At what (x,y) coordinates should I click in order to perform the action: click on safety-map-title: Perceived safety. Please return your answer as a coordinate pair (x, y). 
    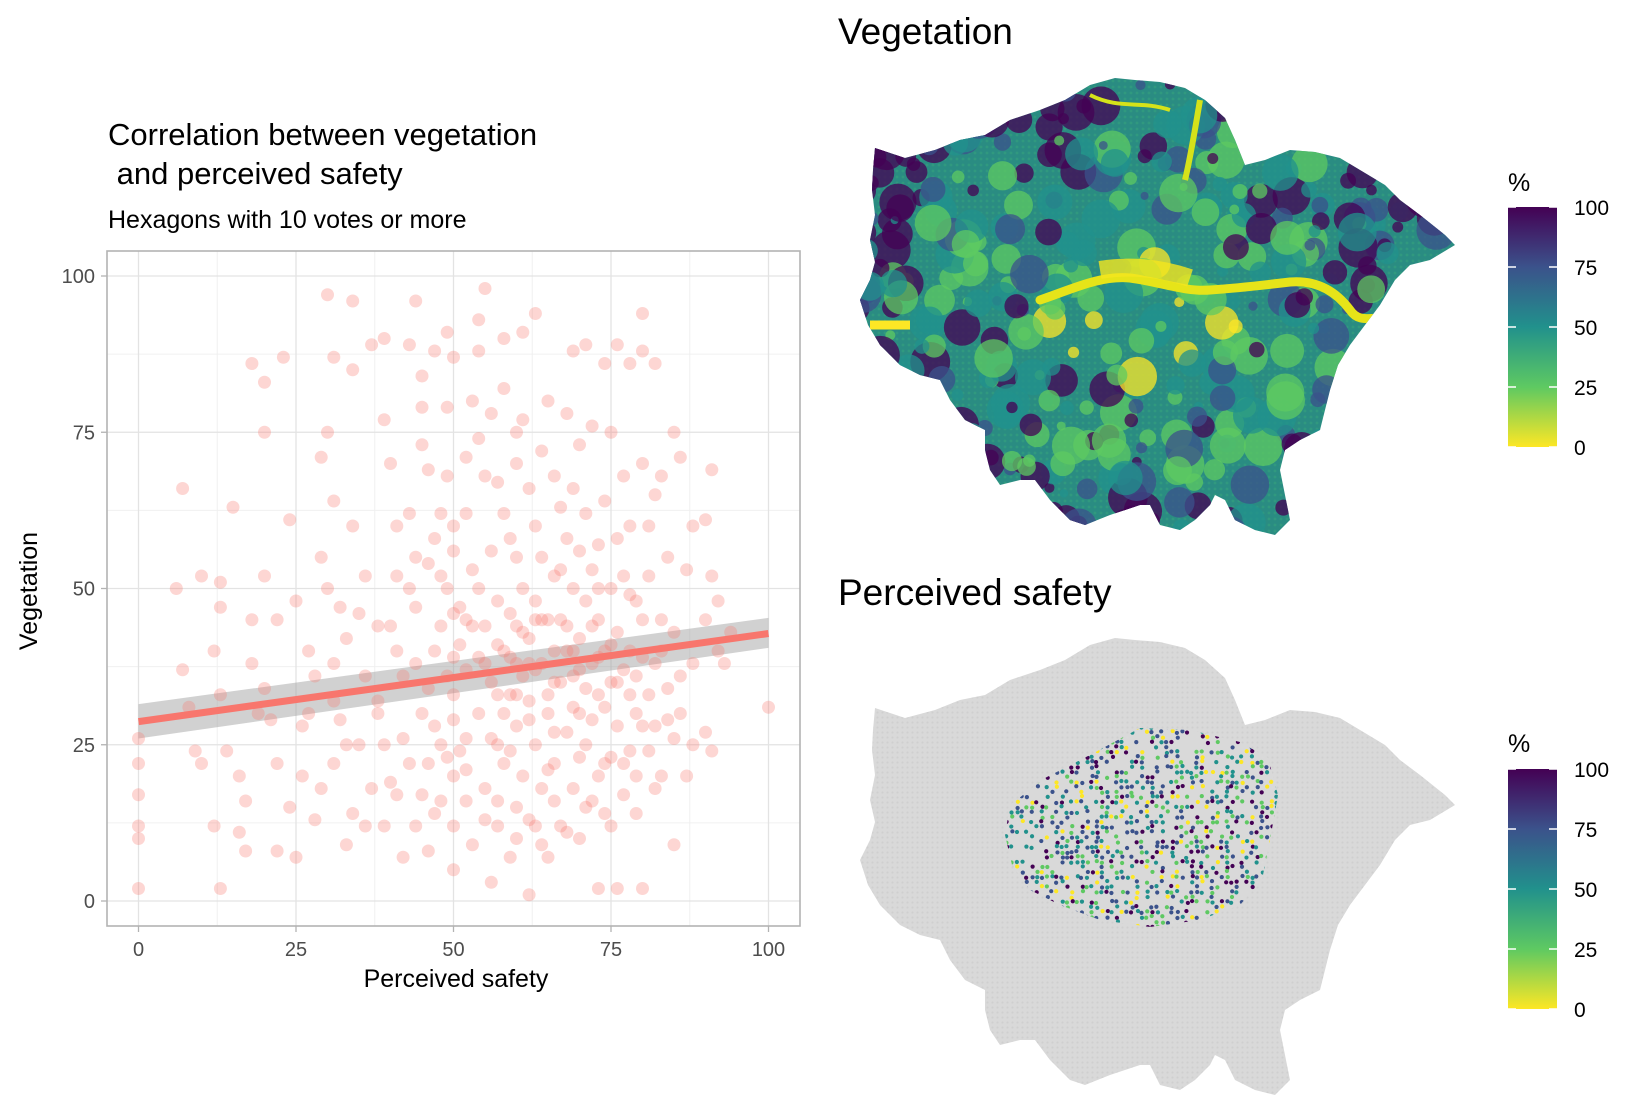
    Looking at the image, I should click on (975, 592).